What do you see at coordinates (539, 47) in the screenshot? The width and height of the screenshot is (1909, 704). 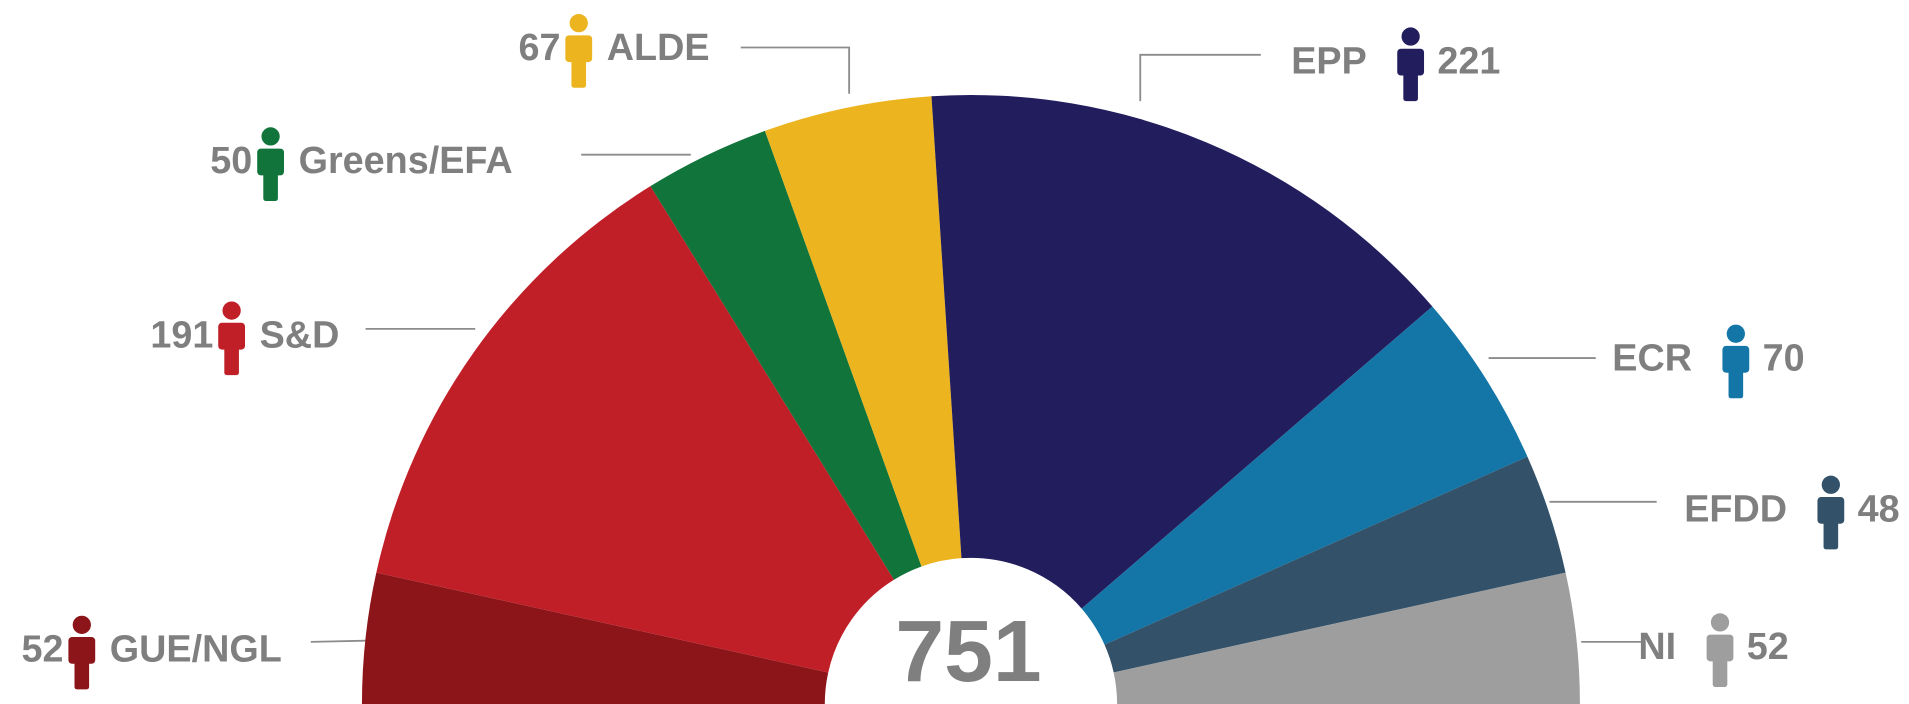 I see `value-label: 67` at bounding box center [539, 47].